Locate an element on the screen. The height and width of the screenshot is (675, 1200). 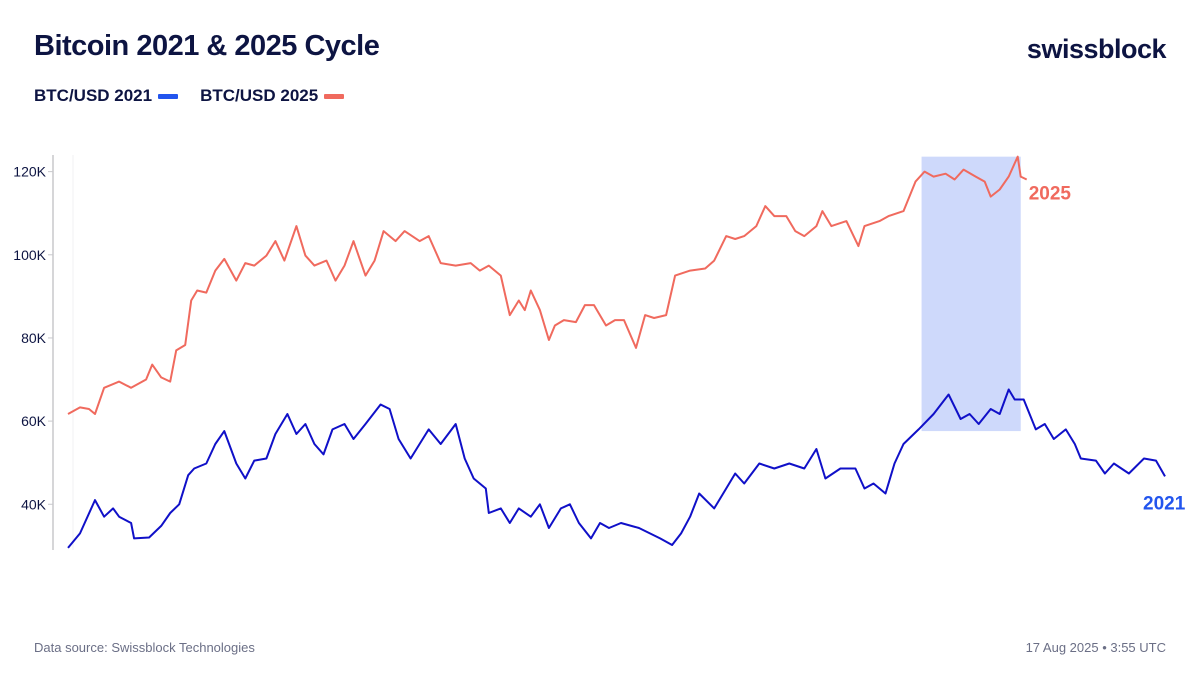
timestamp: 17 Aug 2025 • 3:55 UTC is located at coordinates (1095, 647).